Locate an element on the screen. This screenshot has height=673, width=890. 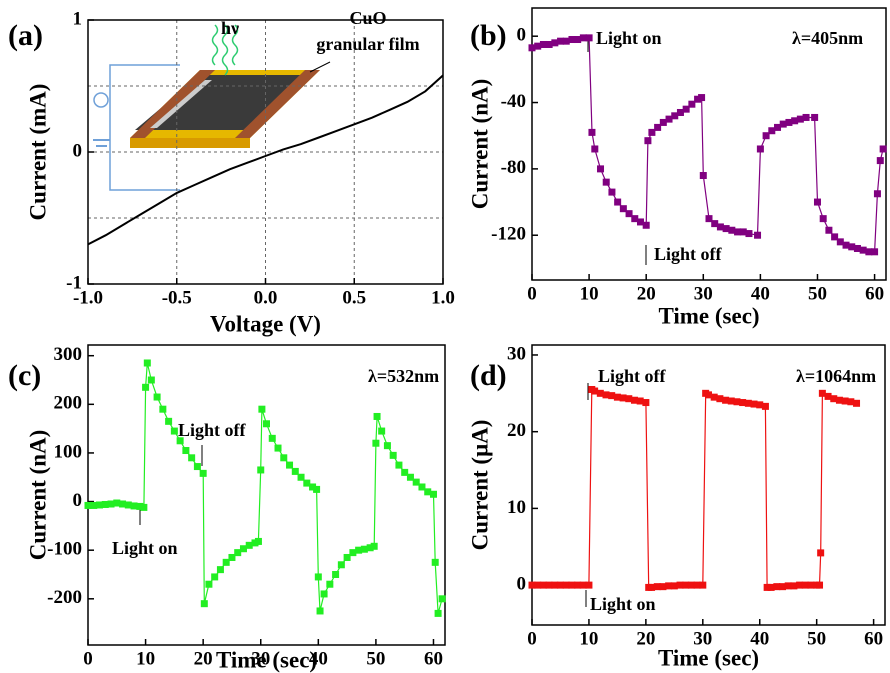
y-tick-label: 20 is located at coordinates (516, 430).